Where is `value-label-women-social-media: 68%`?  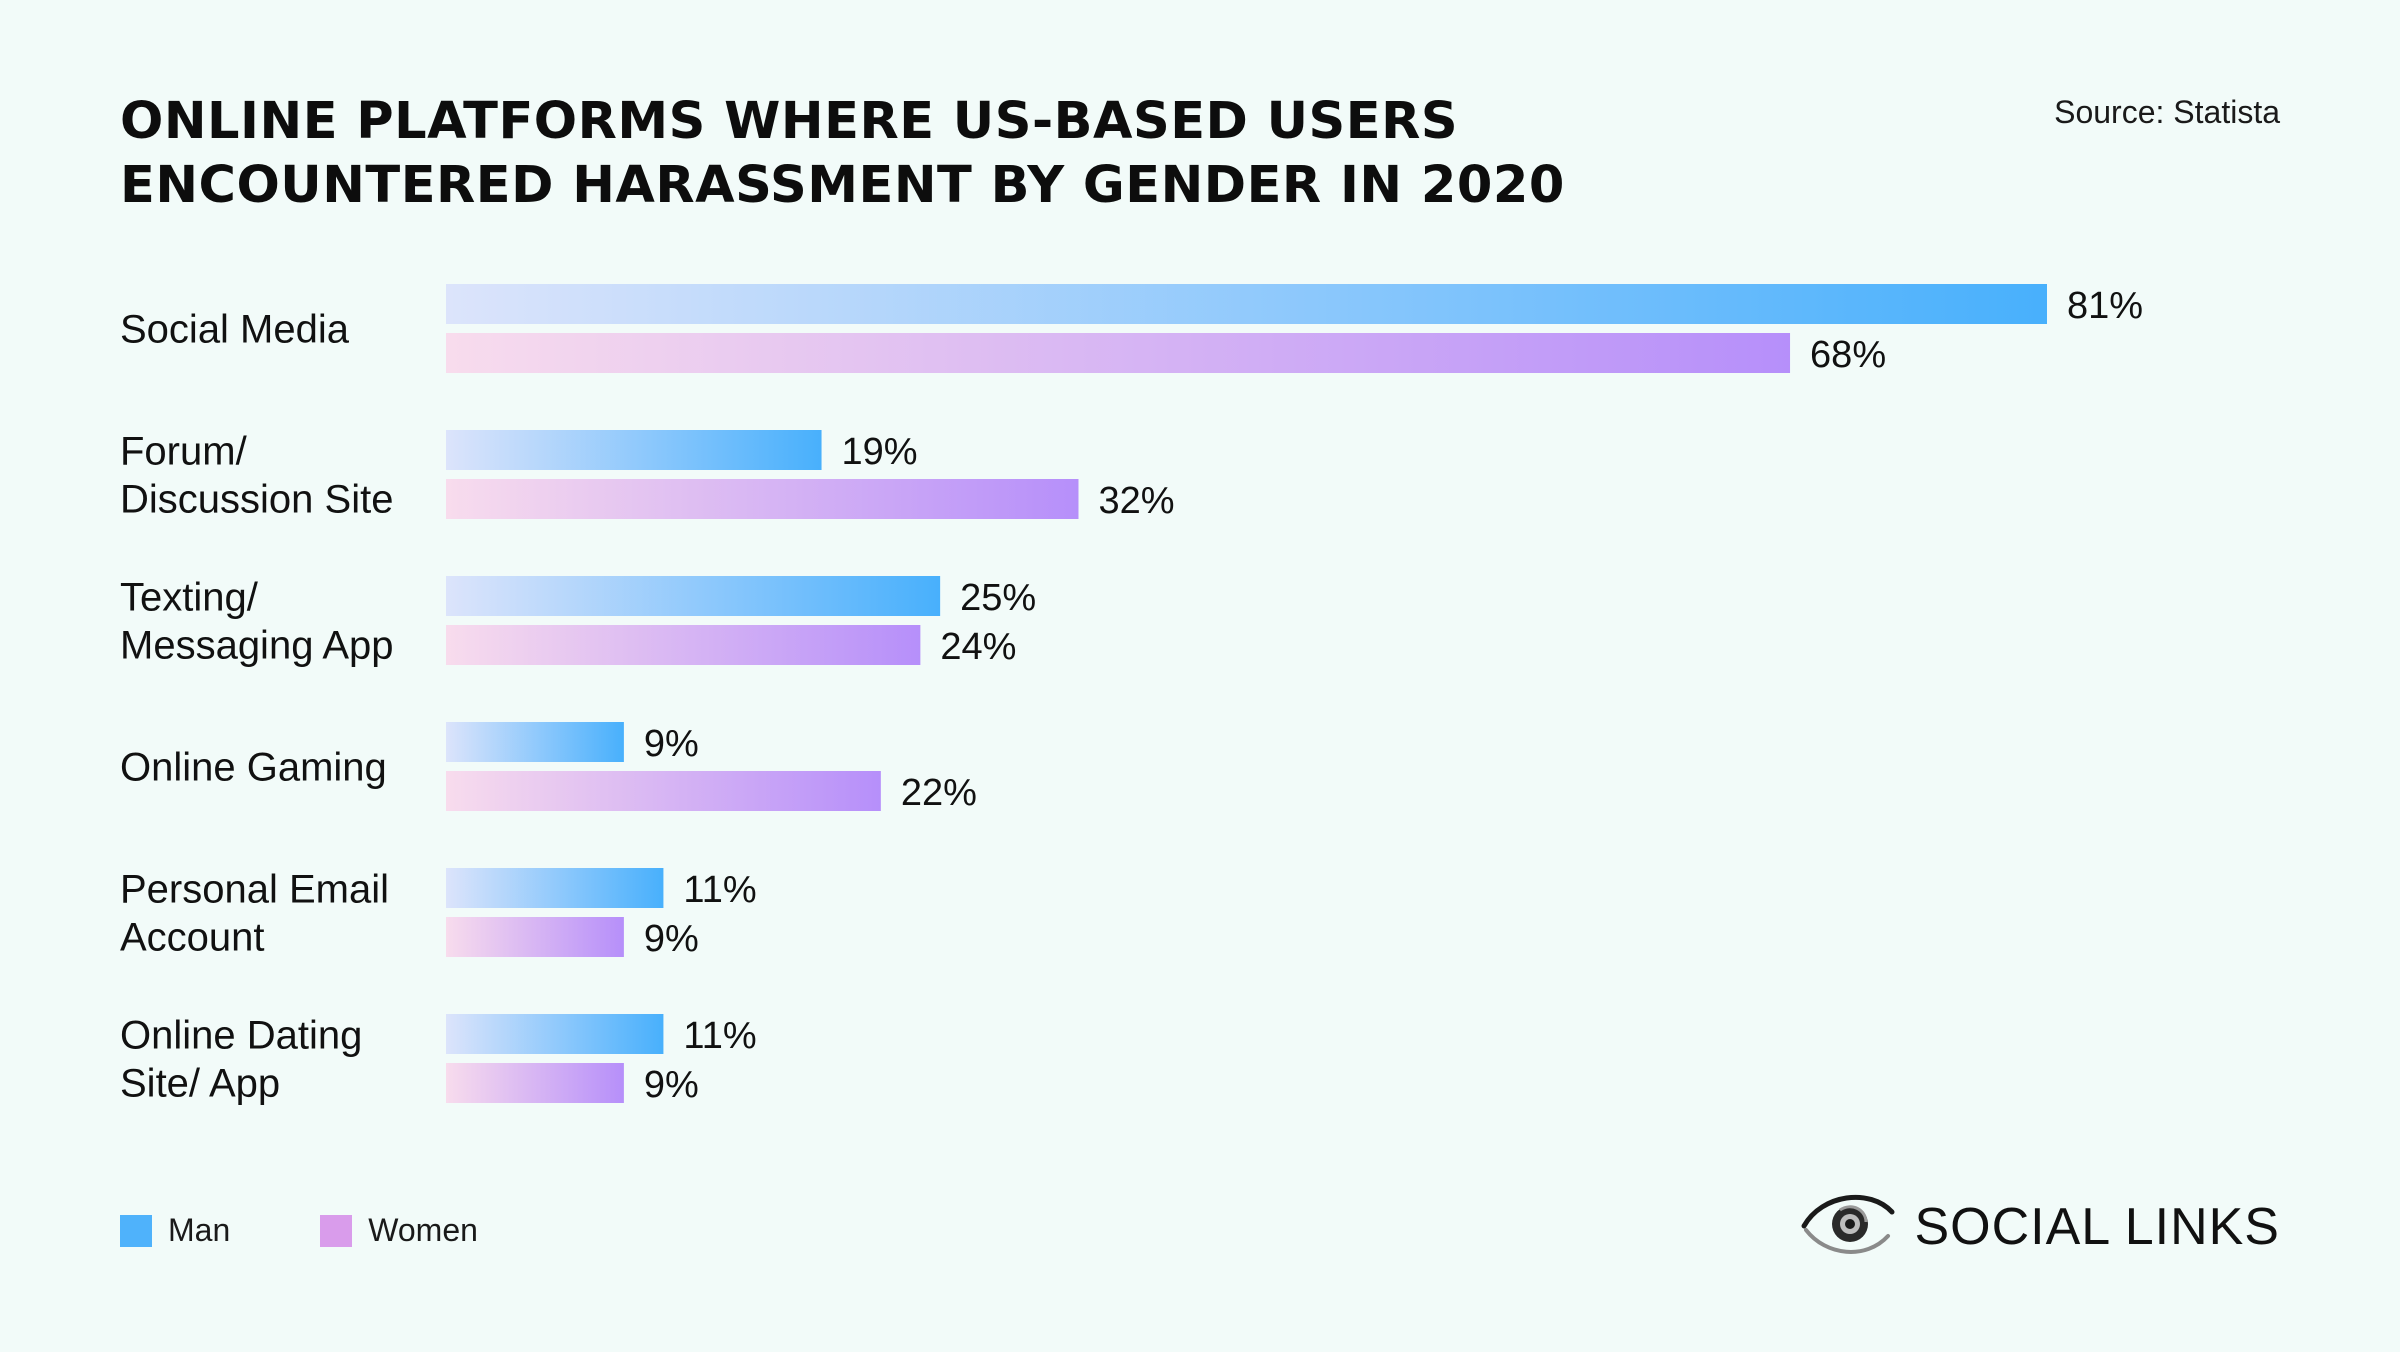 value-label-women-social-media: 68% is located at coordinates (1848, 355).